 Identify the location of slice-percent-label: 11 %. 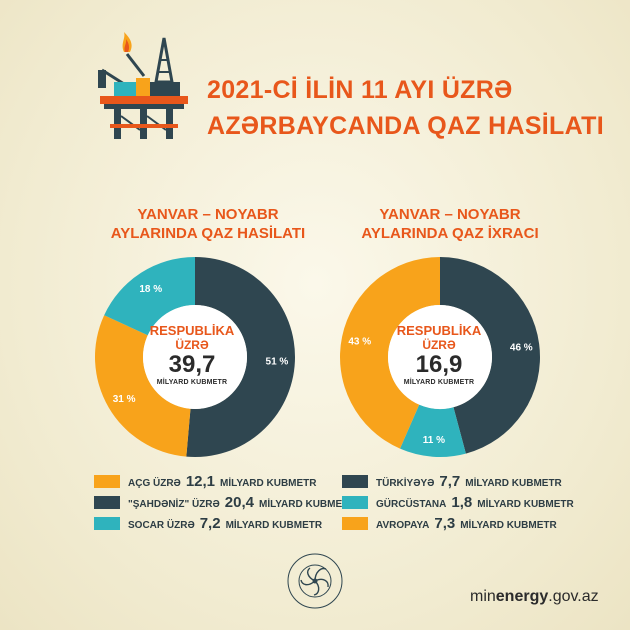
(434, 440).